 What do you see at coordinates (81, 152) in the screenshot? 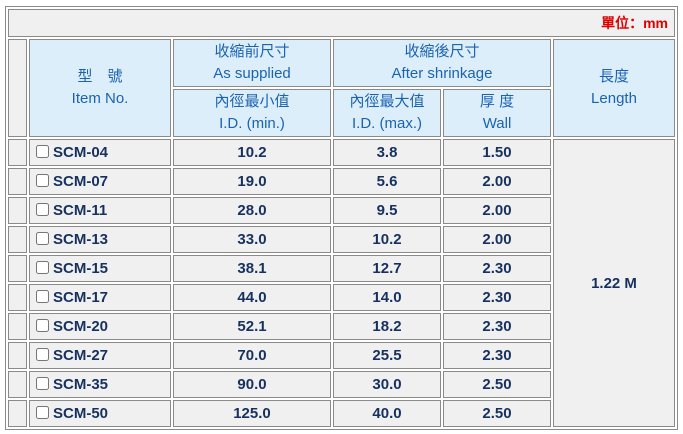
I see `item-no: SCM-04` at bounding box center [81, 152].